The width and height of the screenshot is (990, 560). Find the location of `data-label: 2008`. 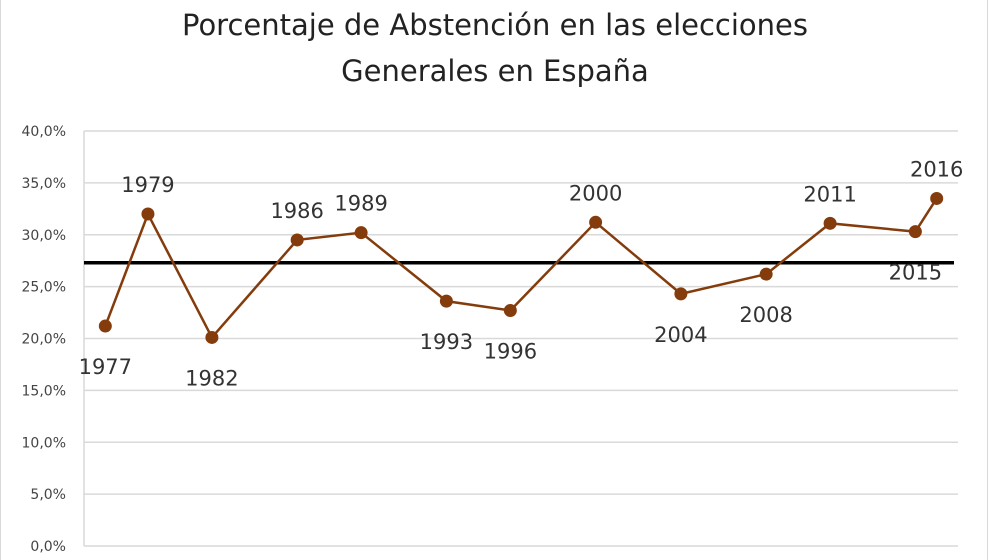

data-label: 2008 is located at coordinates (765, 315).